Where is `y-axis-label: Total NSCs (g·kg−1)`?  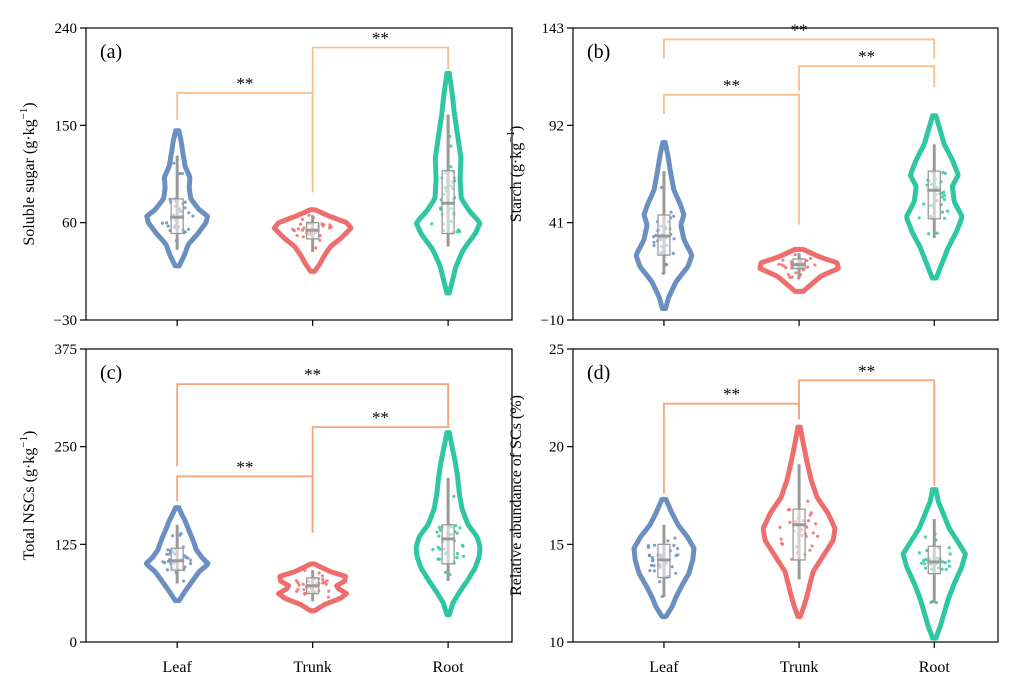 y-axis-label: Total NSCs (g·kg−1) is located at coordinates (28, 496).